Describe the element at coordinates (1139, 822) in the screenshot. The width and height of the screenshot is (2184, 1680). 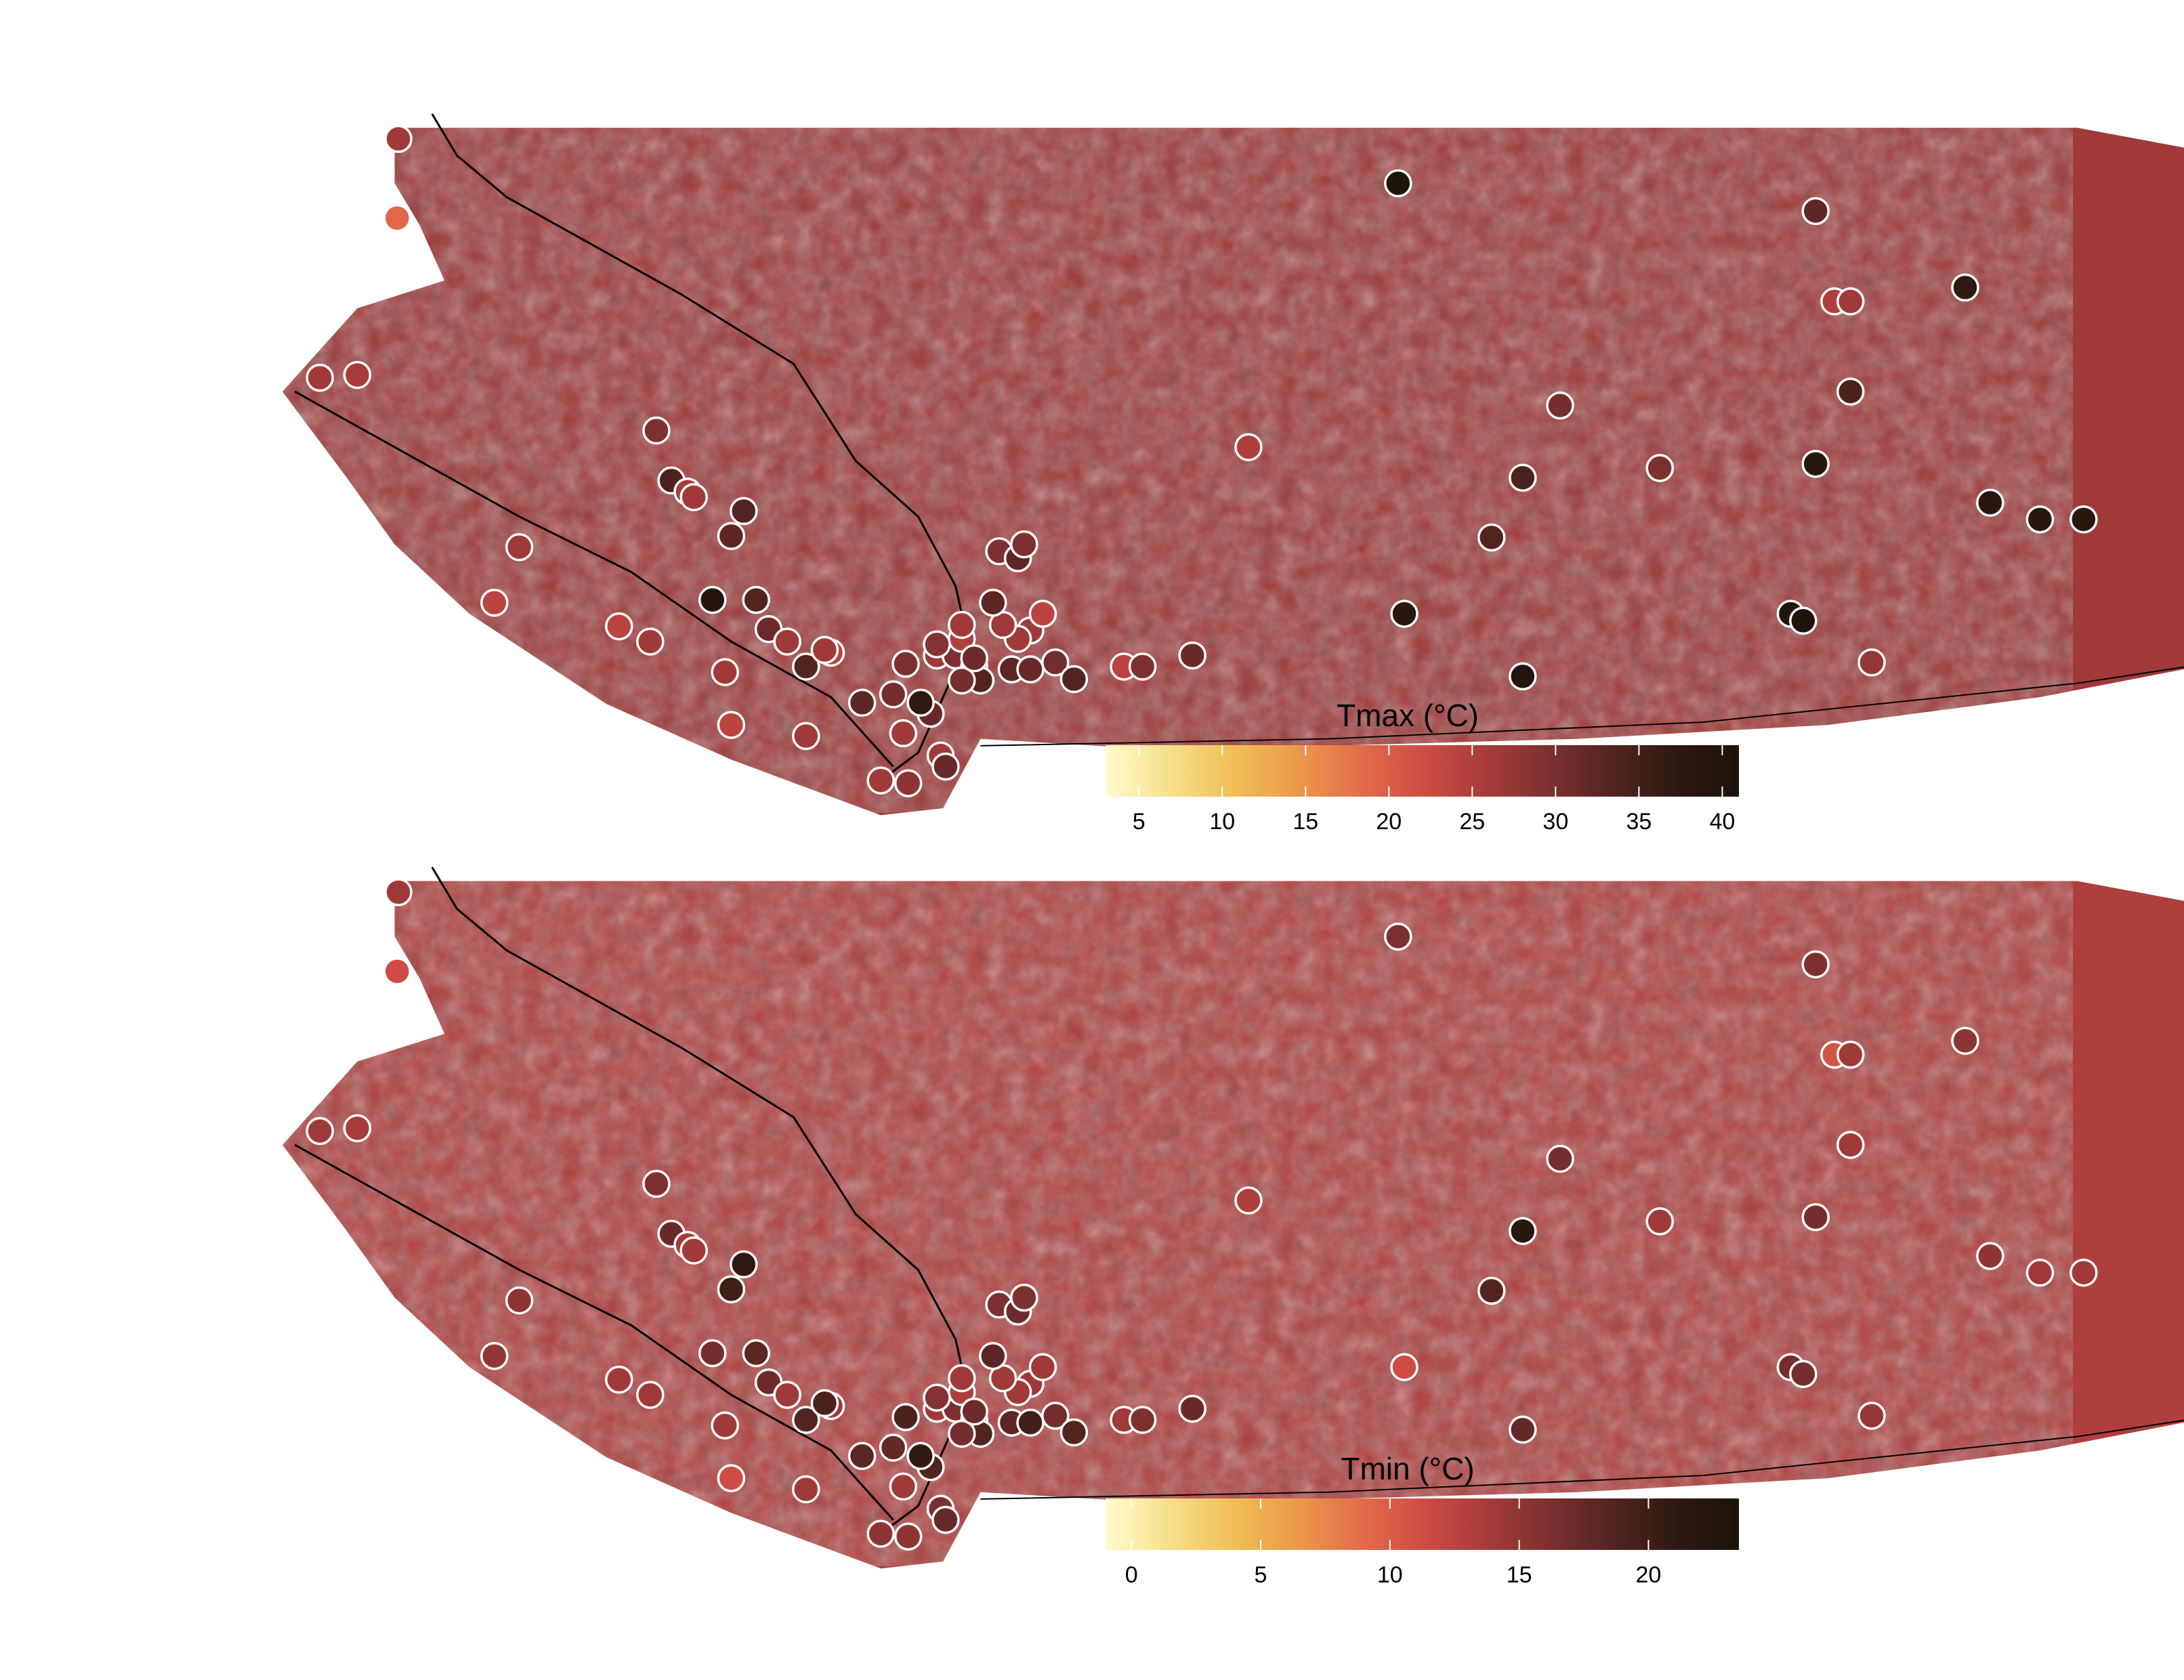
I see `colorbar-tick-label: 5` at that location.